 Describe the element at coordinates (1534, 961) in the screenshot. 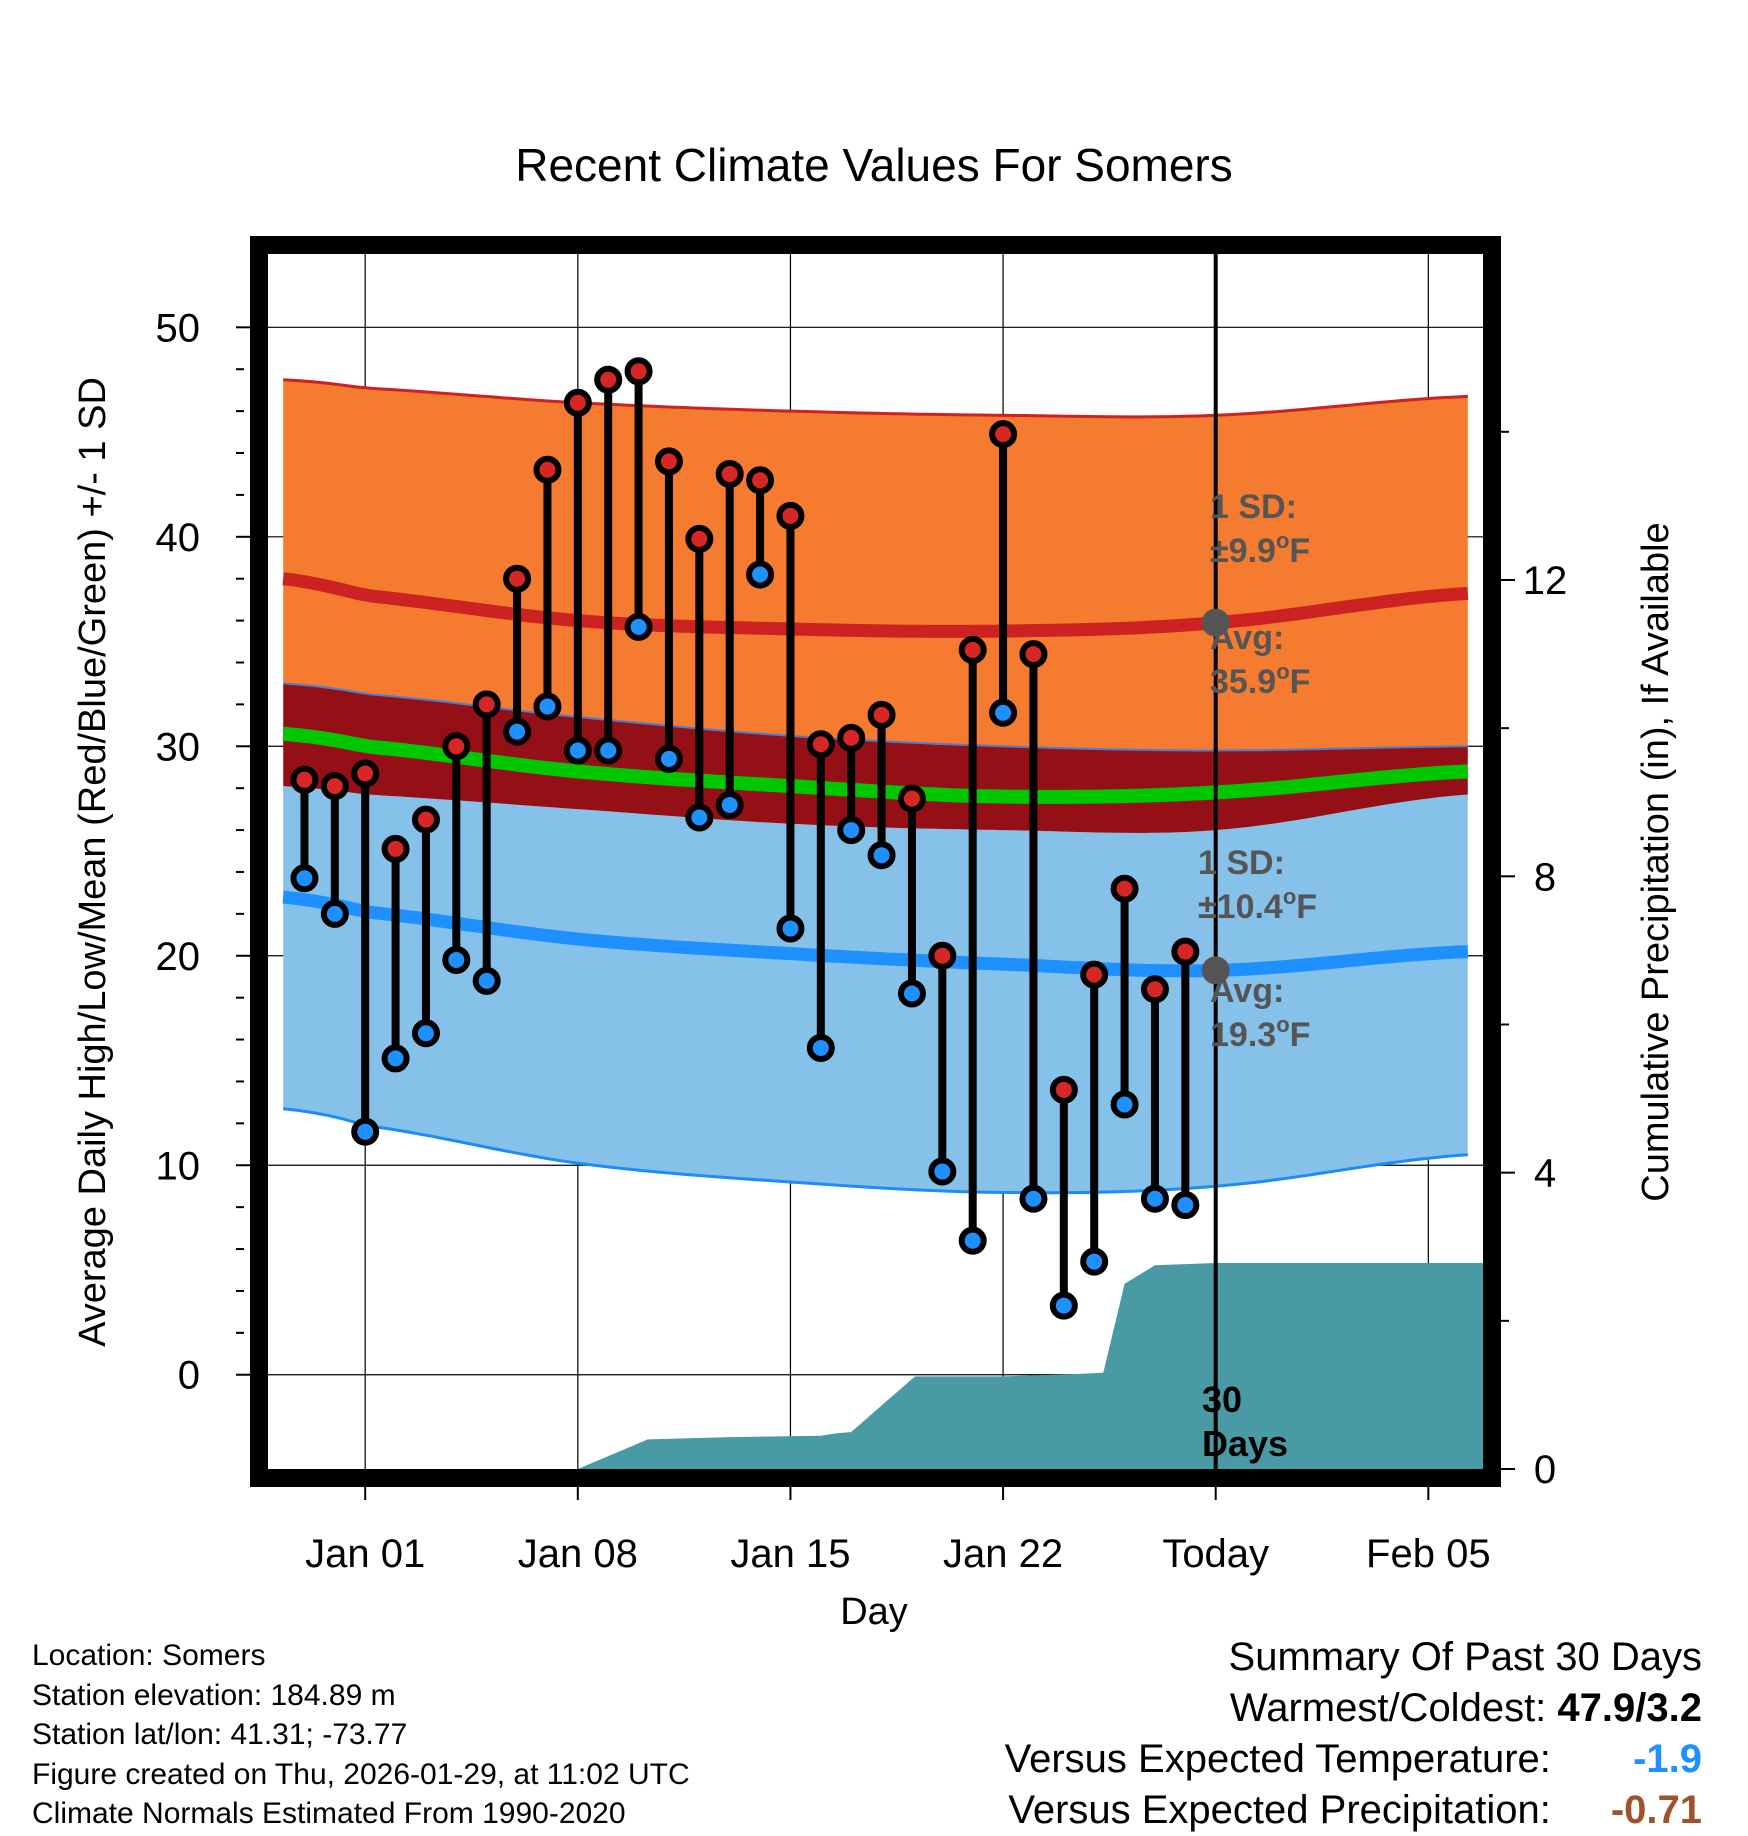

I see `y-axis-right: 0 4 8 12` at that location.